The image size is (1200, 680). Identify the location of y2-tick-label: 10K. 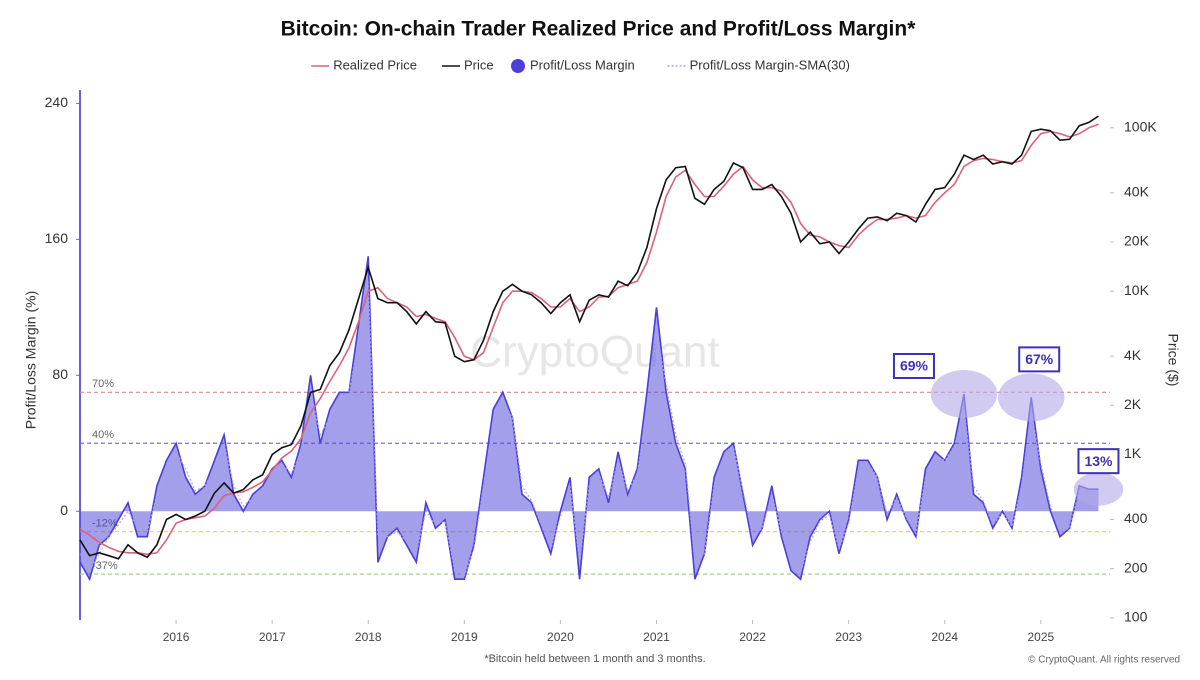
(1137, 290).